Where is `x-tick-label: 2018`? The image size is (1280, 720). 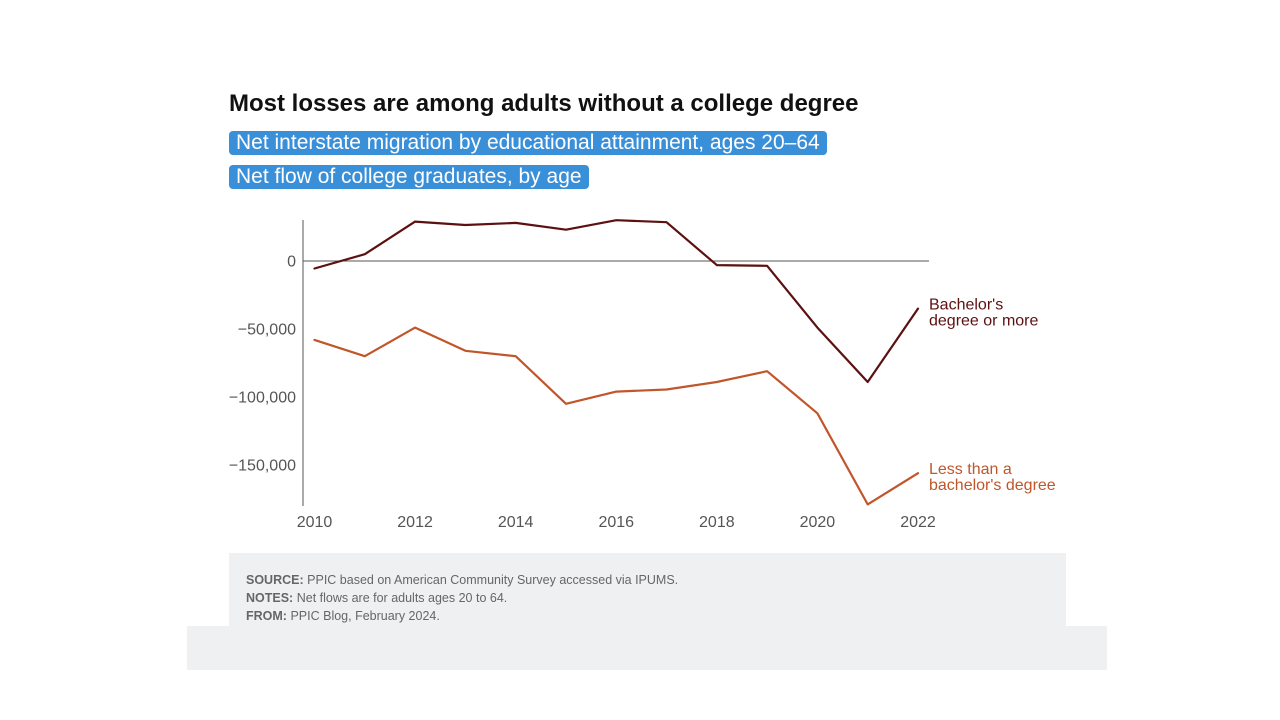
x-tick-label: 2018 is located at coordinates (717, 522).